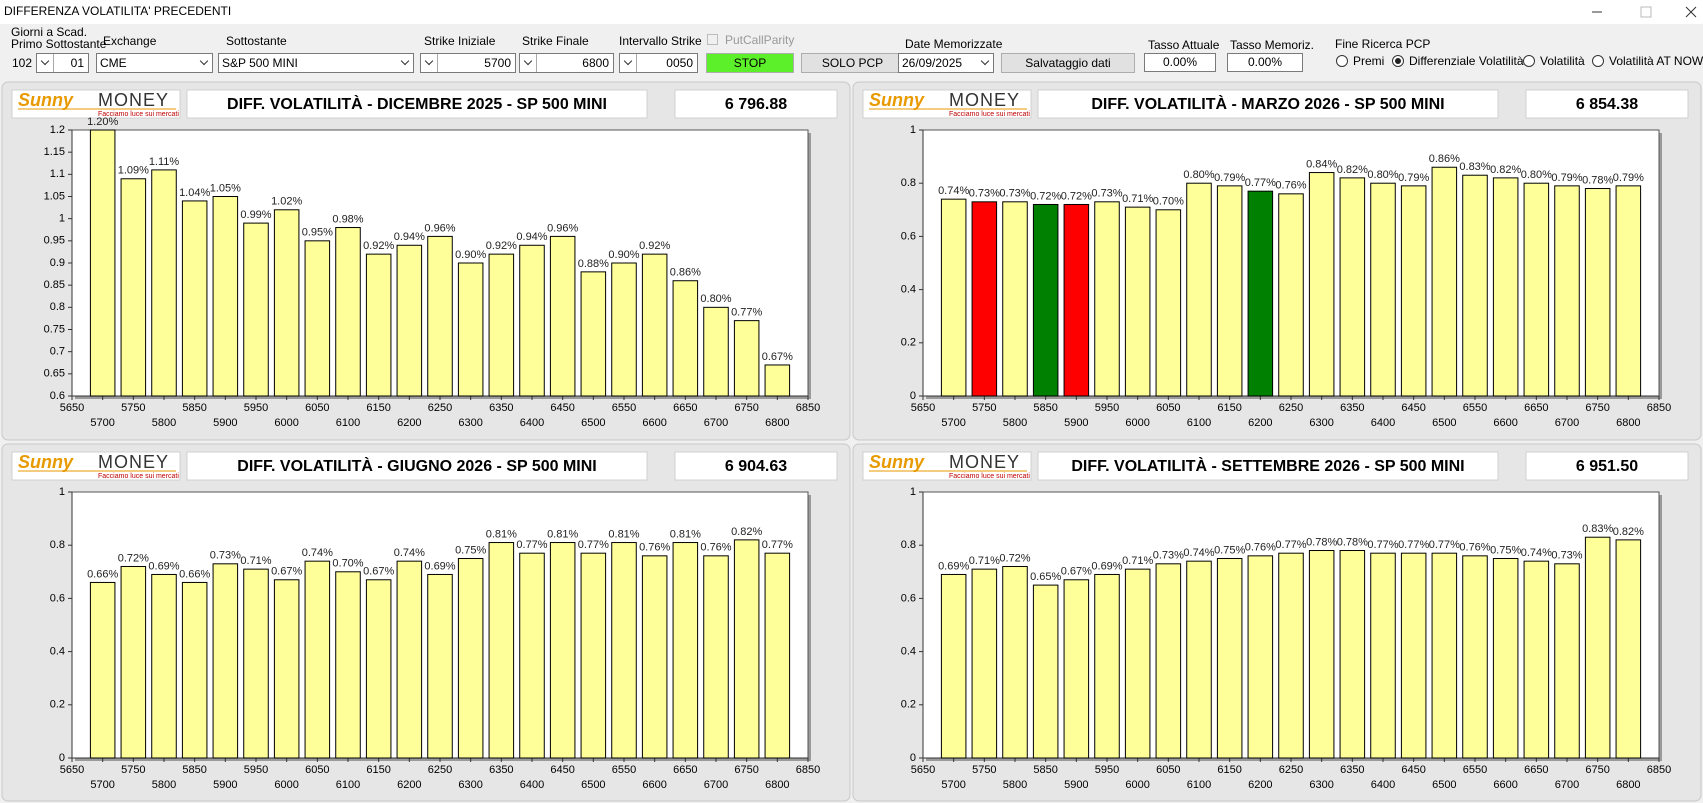 This screenshot has width=1703, height=803. I want to click on x-tick-label: 6200, so click(1260, 785).